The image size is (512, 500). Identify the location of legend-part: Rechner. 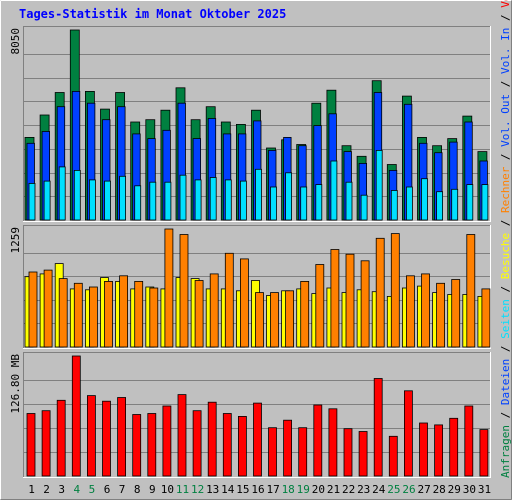
(505, 189).